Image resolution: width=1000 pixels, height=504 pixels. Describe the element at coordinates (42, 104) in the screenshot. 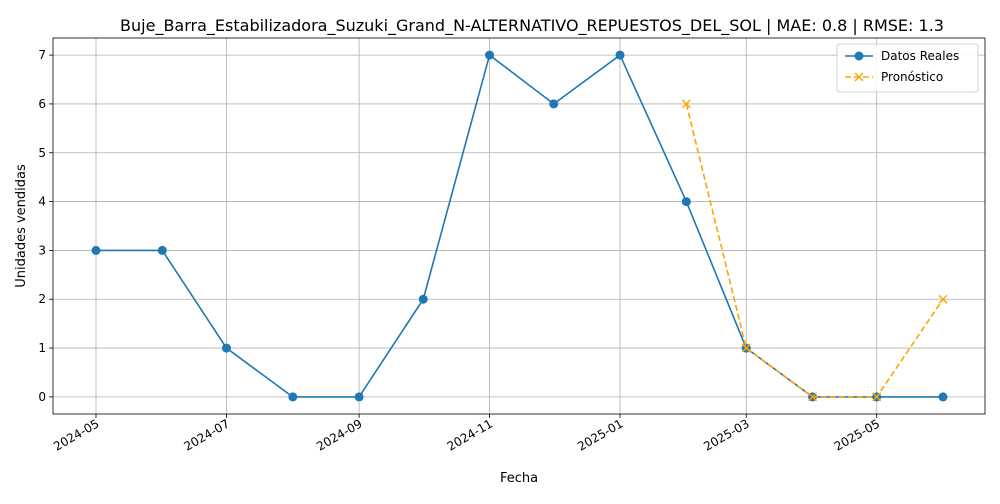

I see `y-tick-label: 6` at that location.